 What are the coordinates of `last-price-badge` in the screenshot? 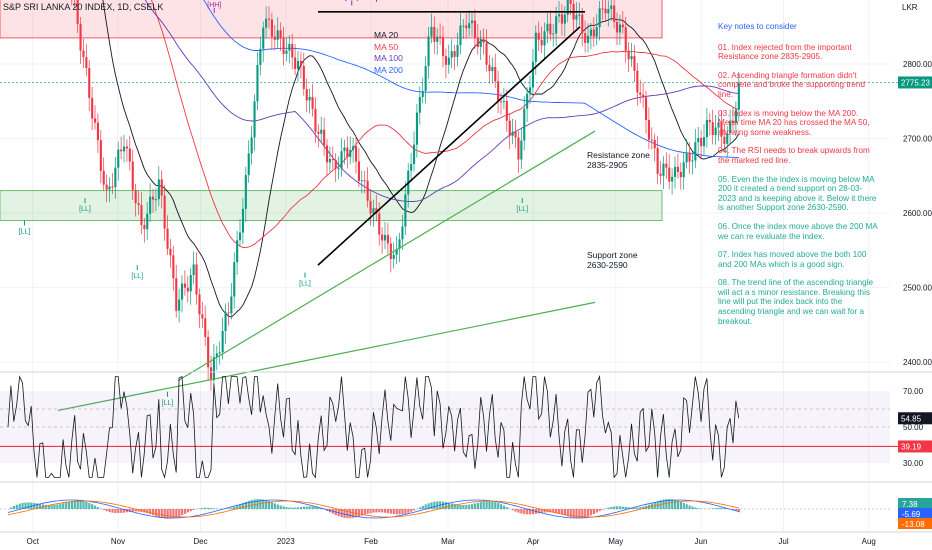 It's located at (915, 82).